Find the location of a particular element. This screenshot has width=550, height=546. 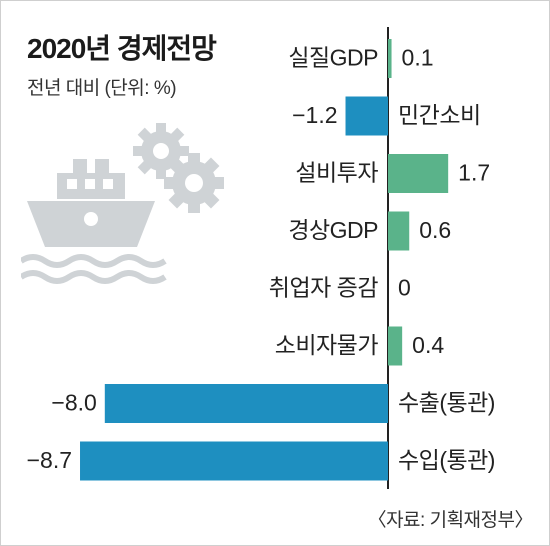

value-label-2: 1.7 is located at coordinates (474, 173).